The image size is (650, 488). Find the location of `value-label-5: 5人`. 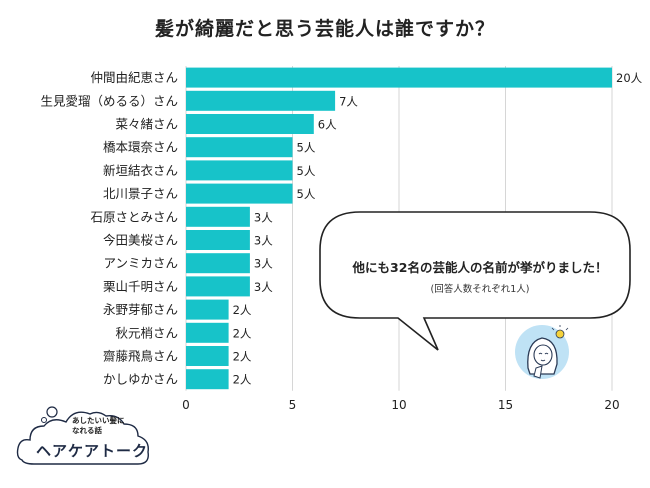

value-label-5: 5人 is located at coordinates (306, 194).